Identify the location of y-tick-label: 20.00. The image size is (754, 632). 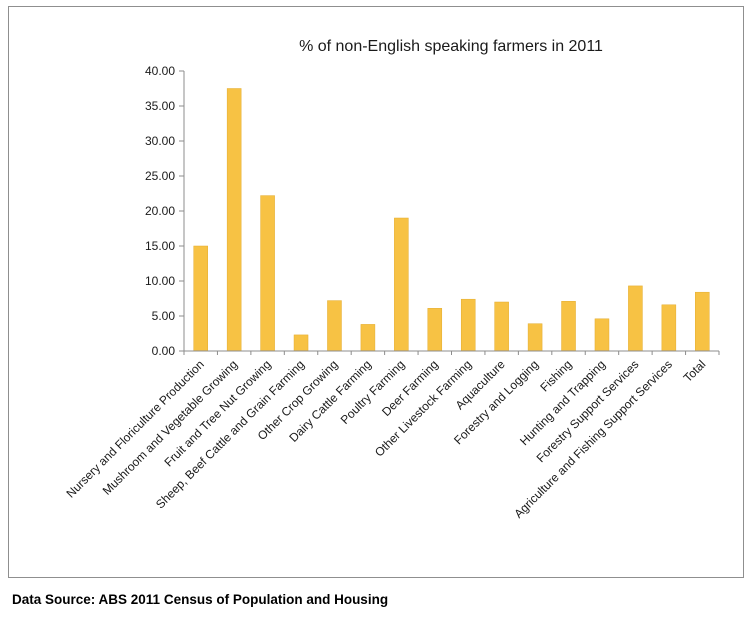
(160, 211).